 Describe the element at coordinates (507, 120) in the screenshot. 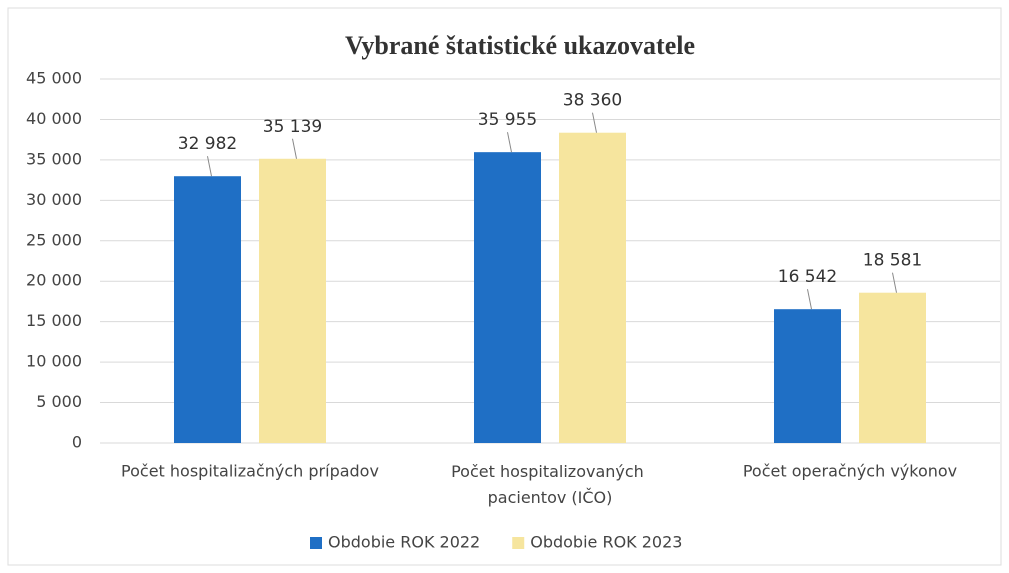

I see `value-label: 35 955` at that location.